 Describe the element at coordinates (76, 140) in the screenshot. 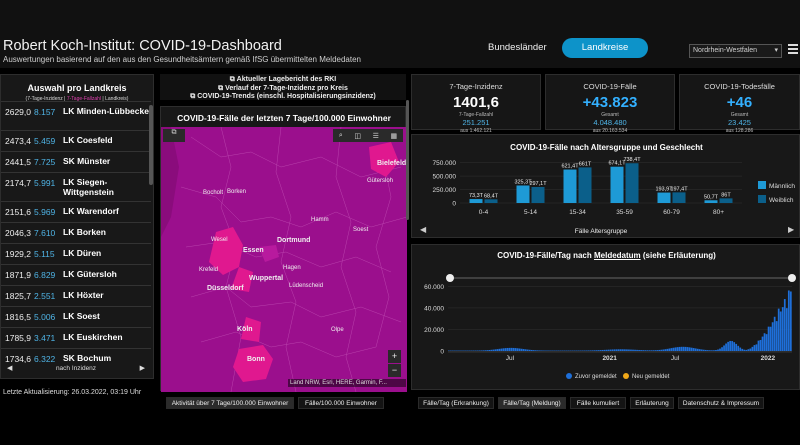

I see `district-row: 2473,4 5.459 LK Coesfeld` at that location.